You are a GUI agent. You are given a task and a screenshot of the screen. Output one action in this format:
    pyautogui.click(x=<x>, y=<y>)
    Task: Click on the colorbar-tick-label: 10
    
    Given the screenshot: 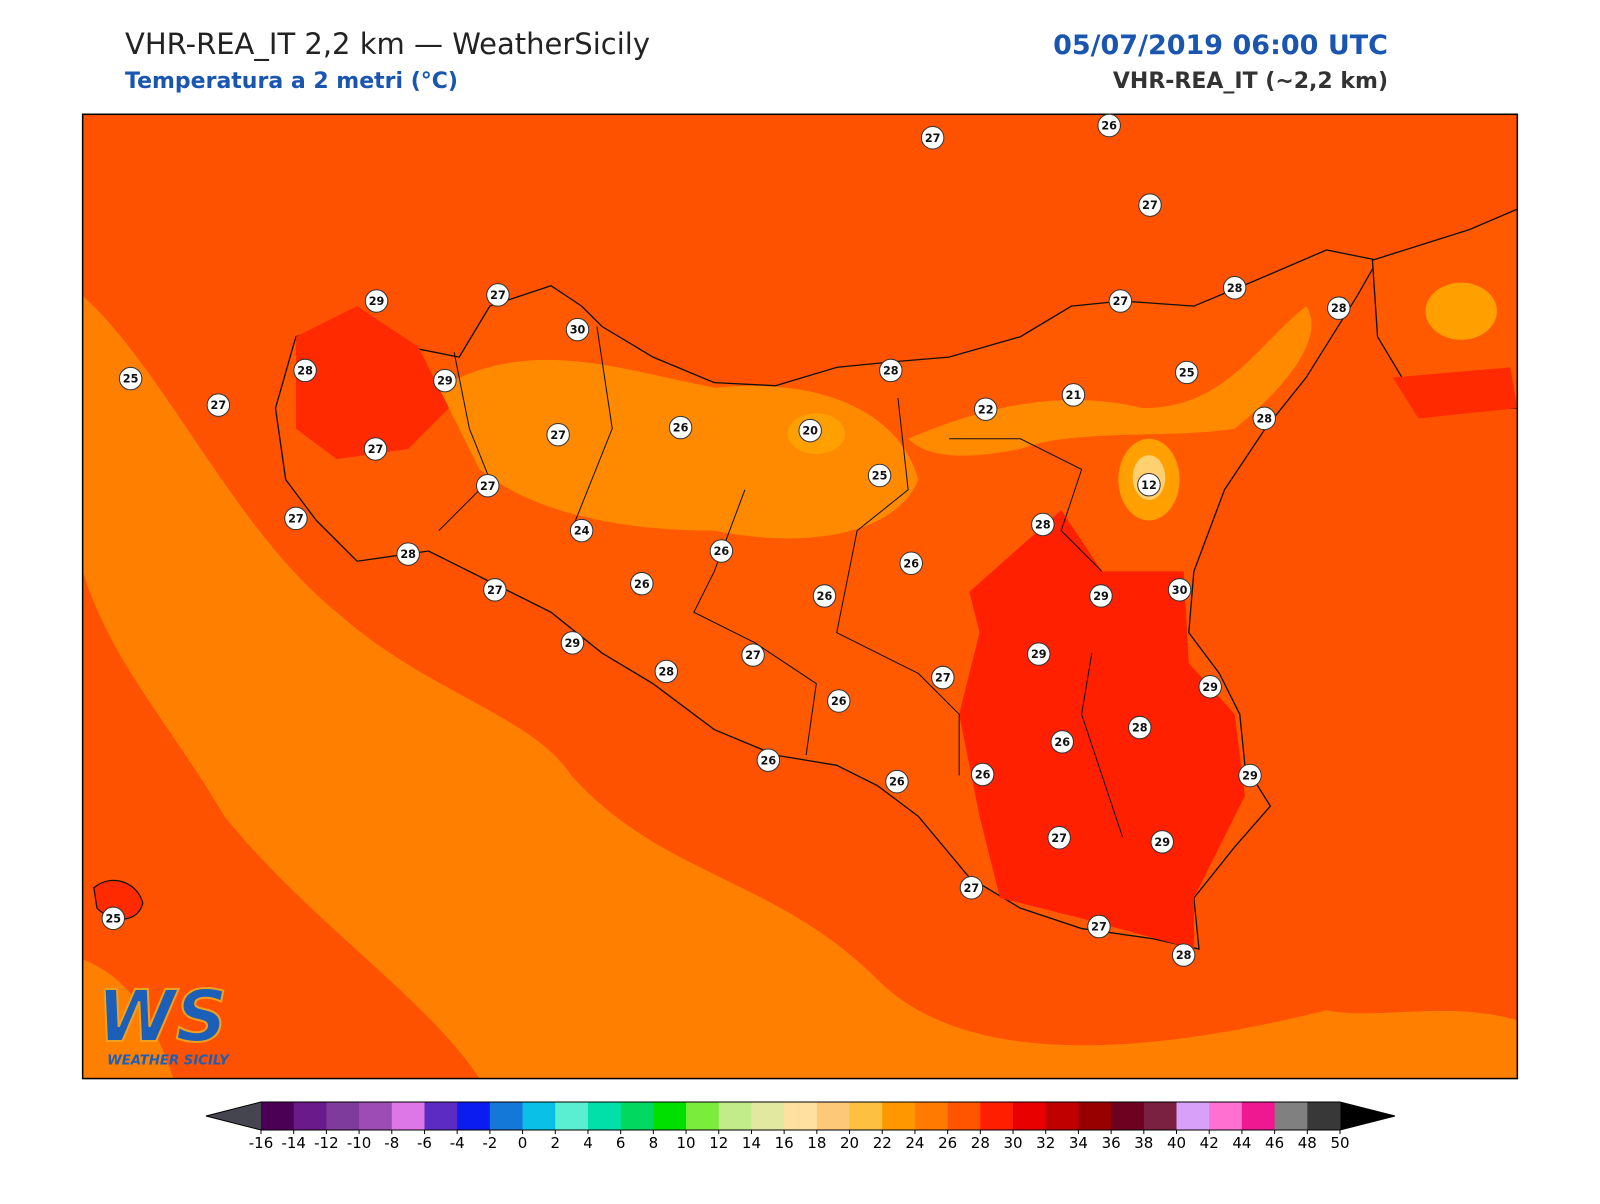 What is the action you would take?
    pyautogui.click(x=686, y=1143)
    